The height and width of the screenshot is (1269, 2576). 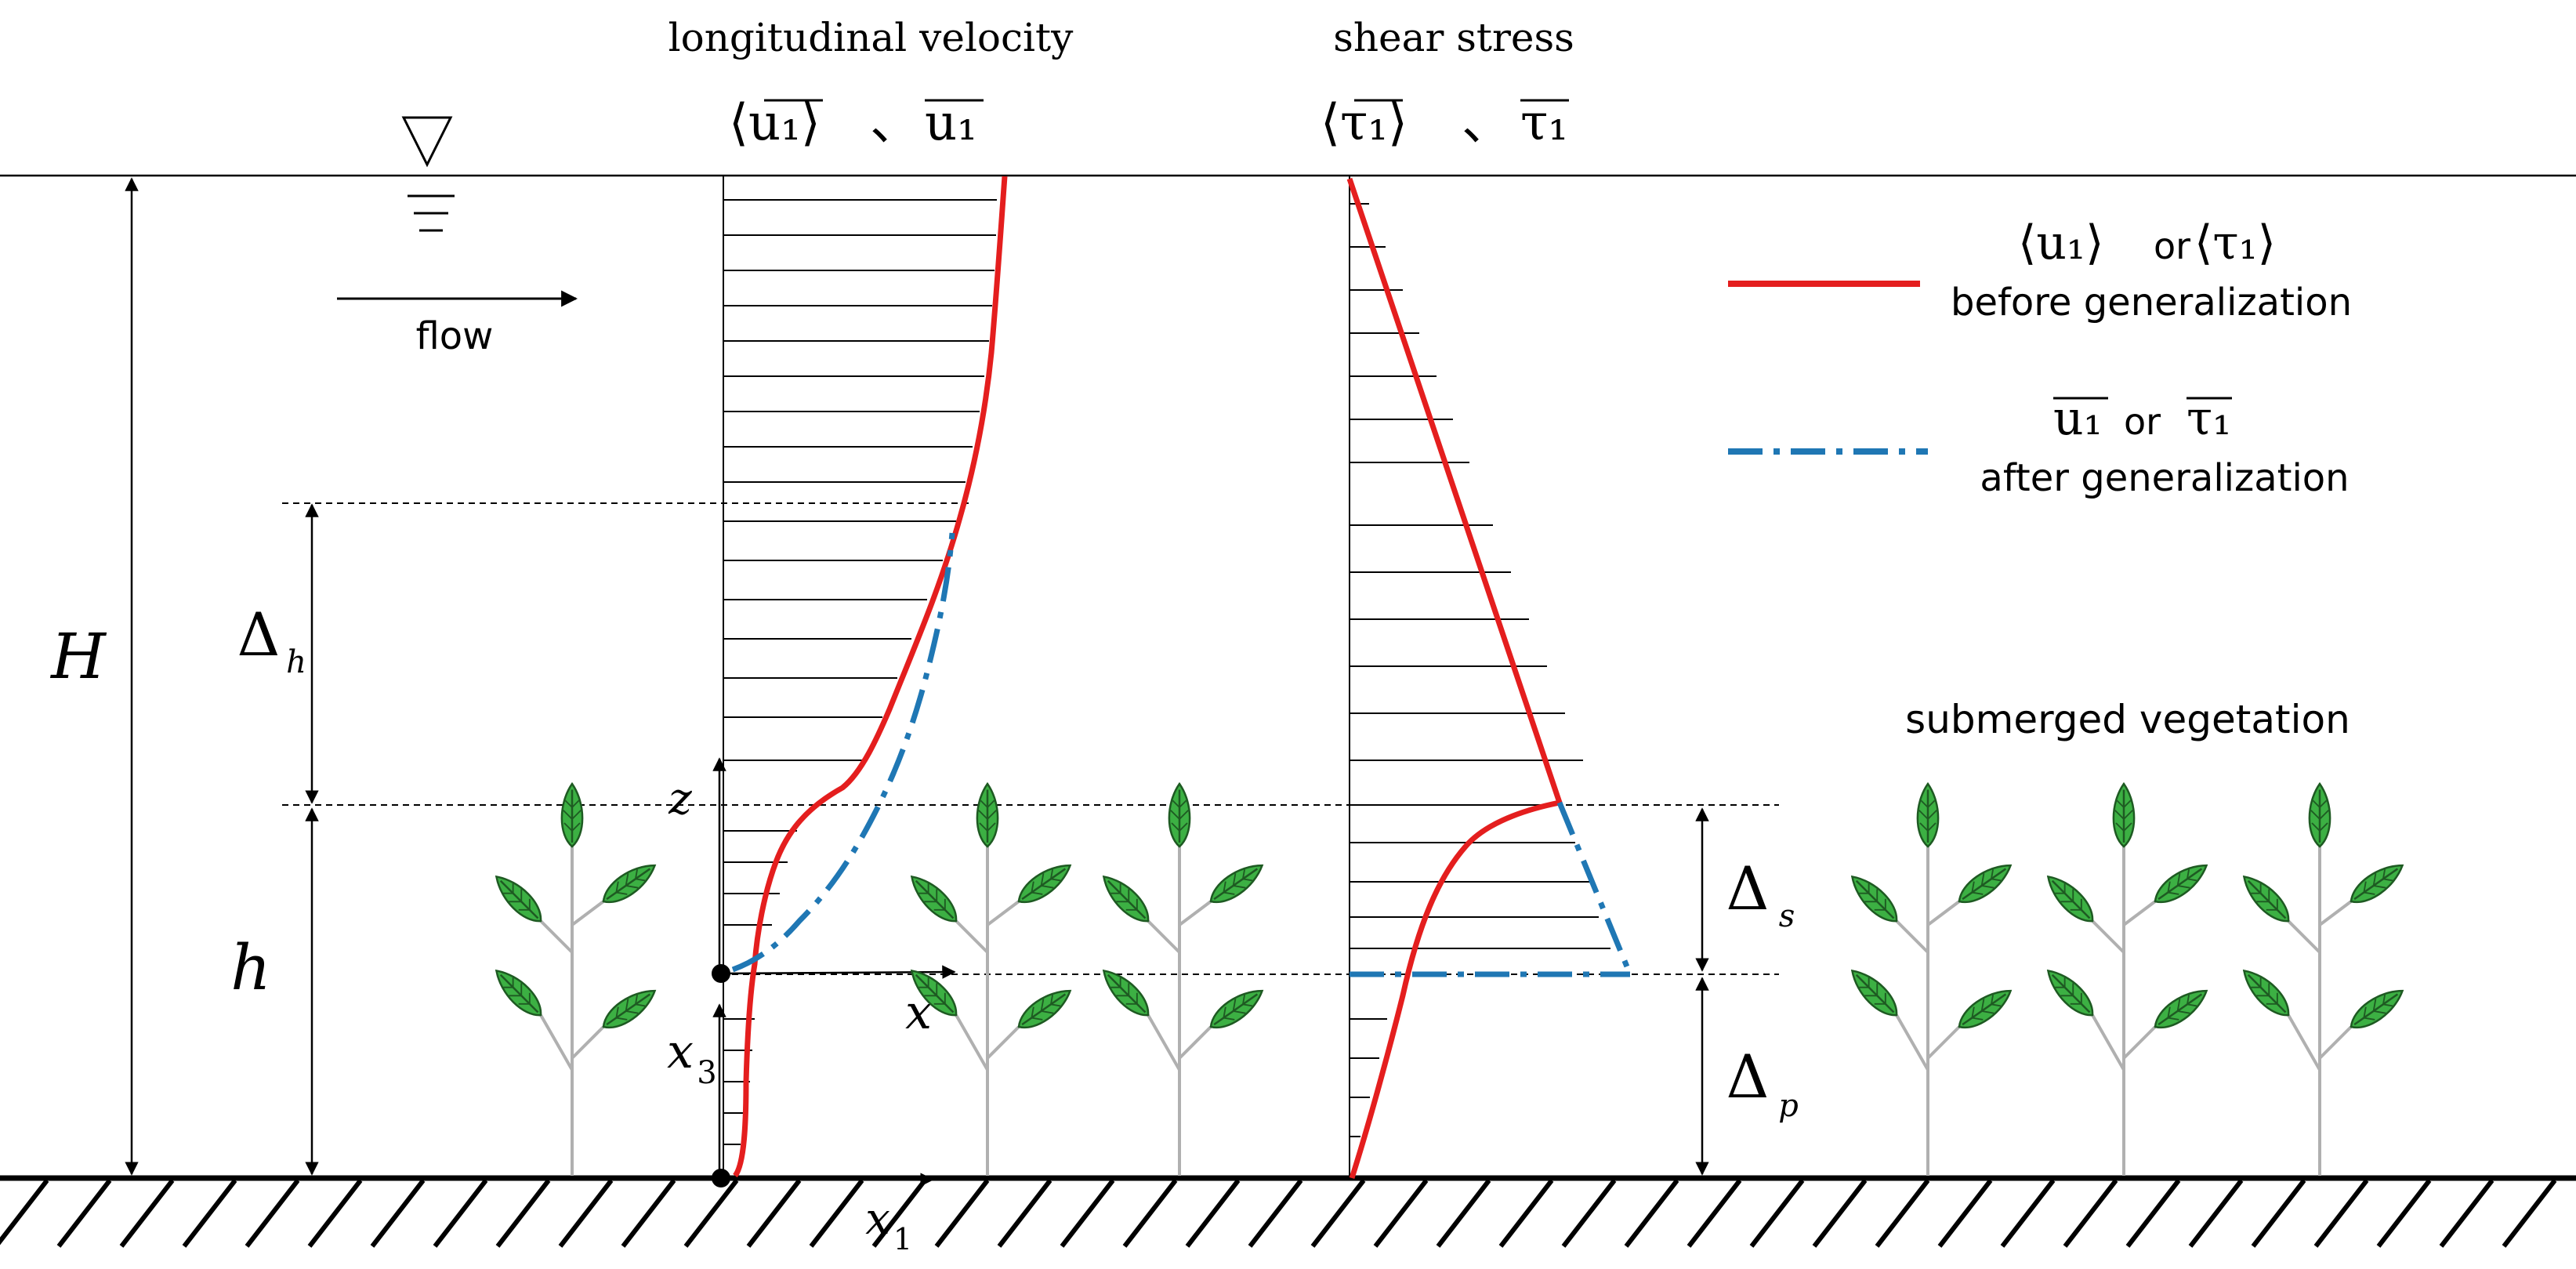 I want to click on label-z: z, so click(x=680, y=799).